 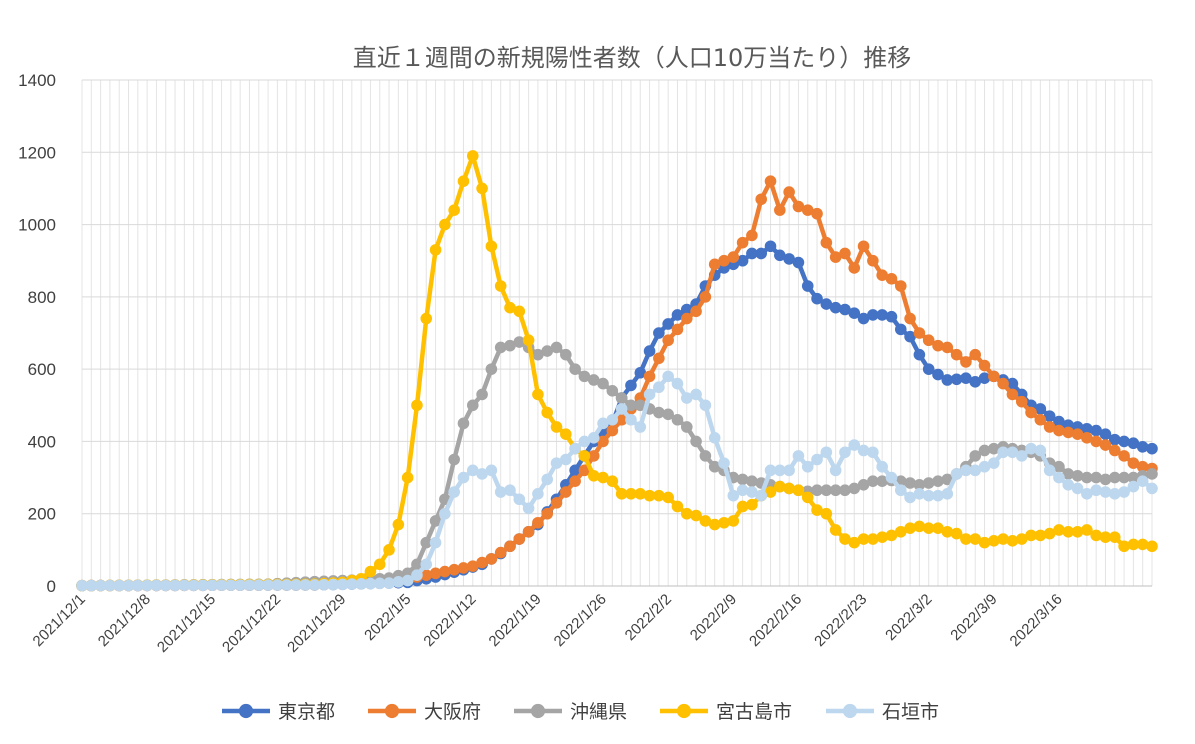 What do you see at coordinates (392, 711) in the screenshot?
I see `legend-swatch-marker` at bounding box center [392, 711].